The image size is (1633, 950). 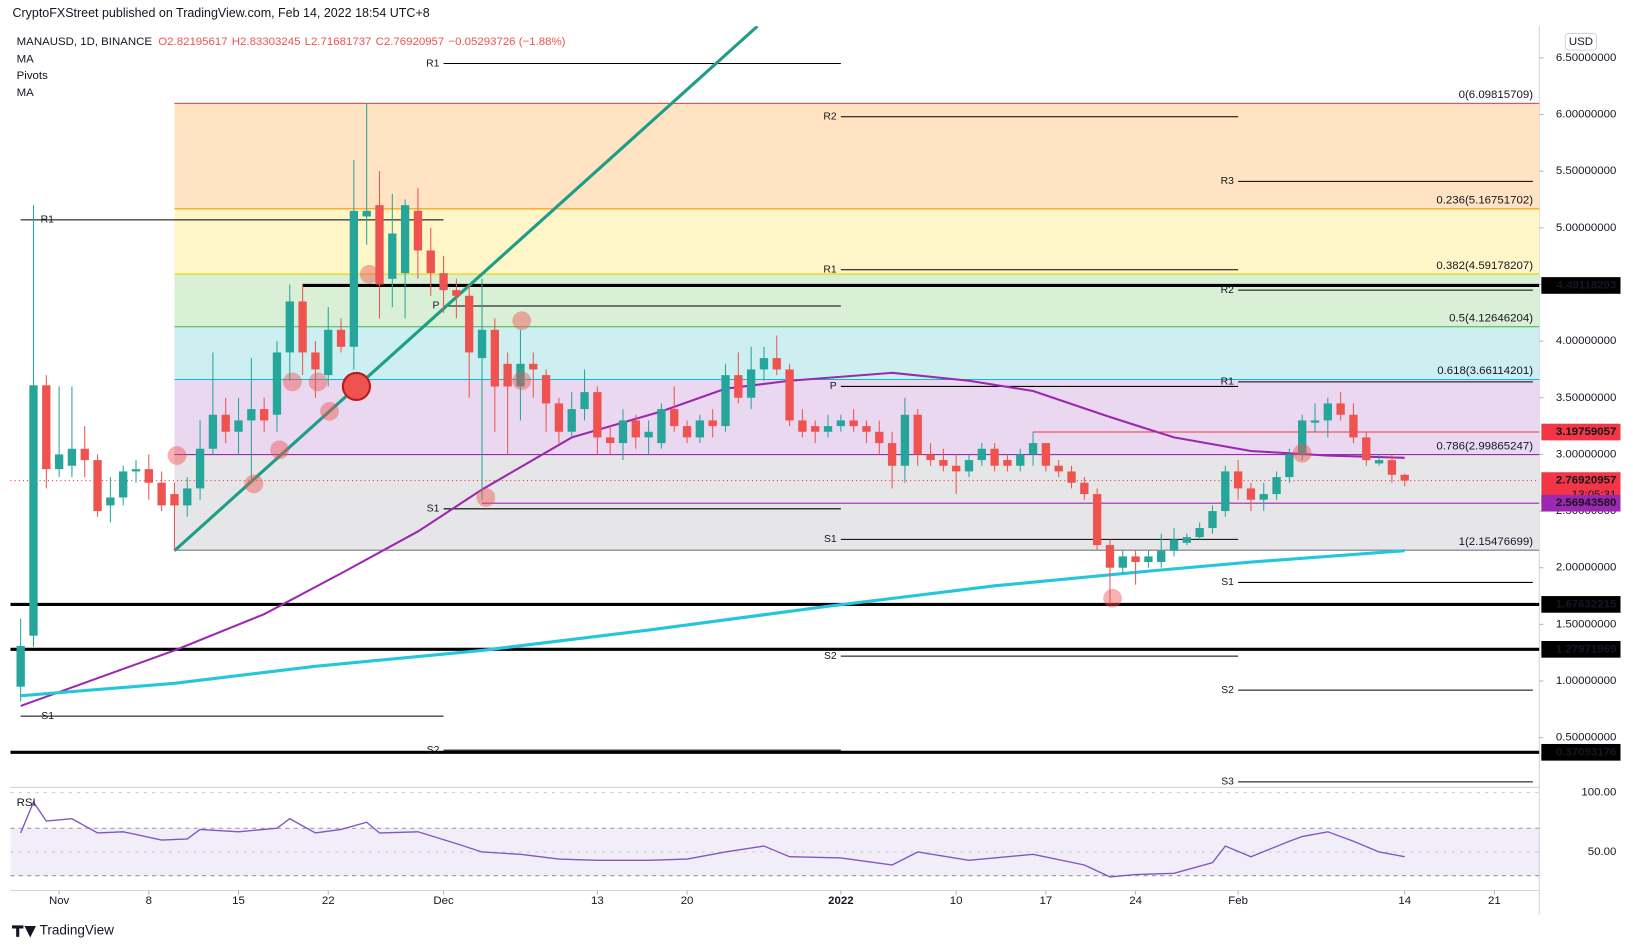 I want to click on change: −0.05293726 (−1.88%), so click(x=506, y=42).